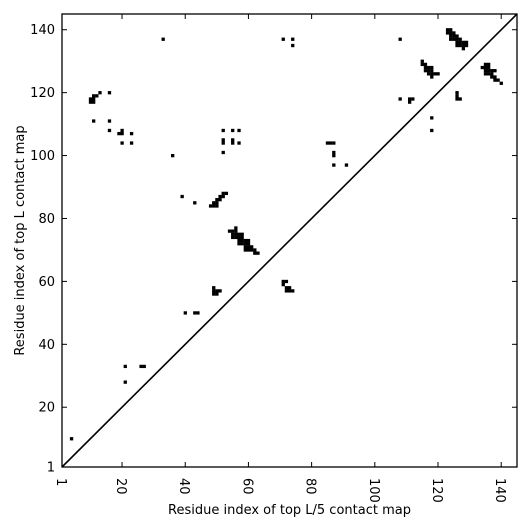 This screenshot has height=531, width=531. What do you see at coordinates (42, 93) in the screenshot?
I see `y-tick-label: 120` at bounding box center [42, 93].